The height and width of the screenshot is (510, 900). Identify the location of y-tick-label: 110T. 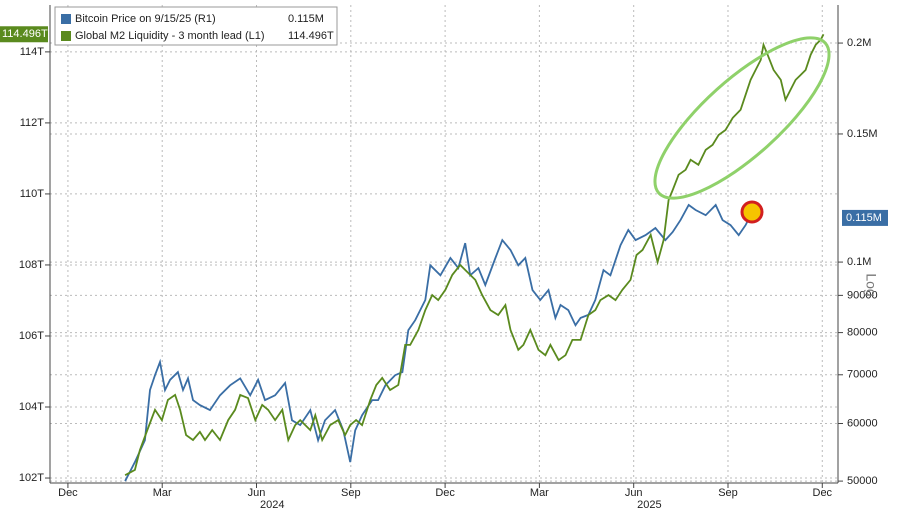
(32, 194).